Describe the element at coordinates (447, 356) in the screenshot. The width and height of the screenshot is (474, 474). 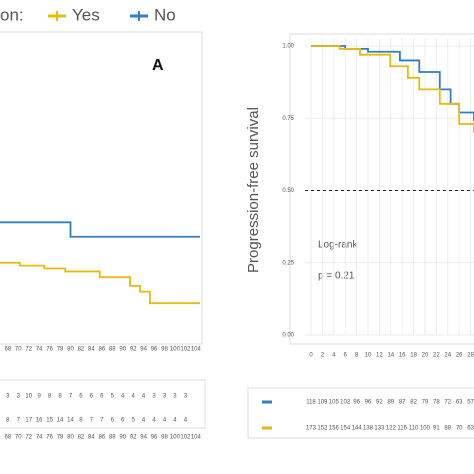
I see `x-tick-label: 24` at that location.